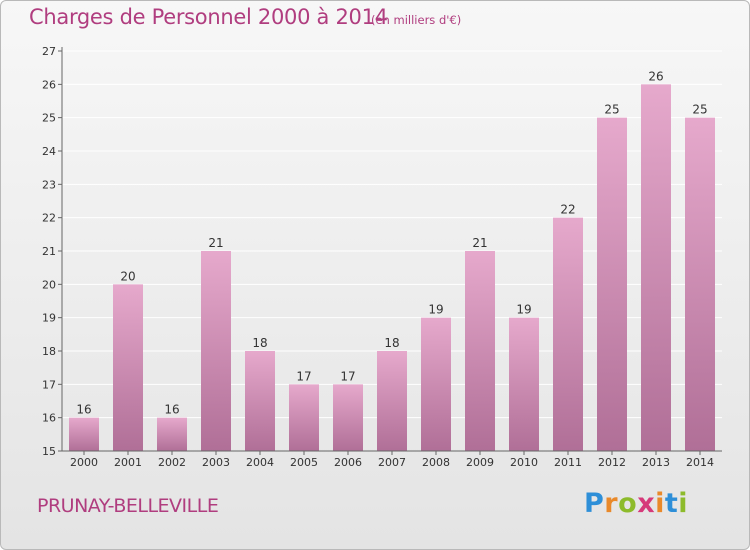 This screenshot has height=550, width=750. I want to click on x-tick-label: 2001, so click(128, 462).